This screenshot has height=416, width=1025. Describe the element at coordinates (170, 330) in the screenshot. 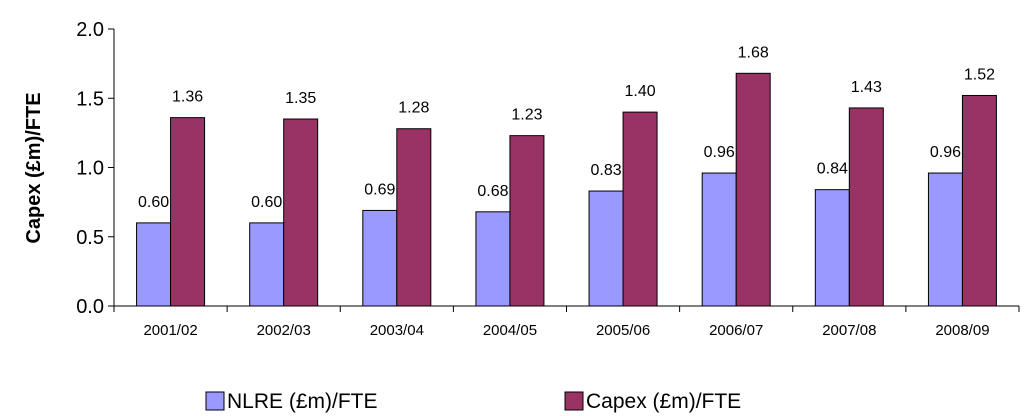

I see `x-tick-label: 2001/02` at that location.